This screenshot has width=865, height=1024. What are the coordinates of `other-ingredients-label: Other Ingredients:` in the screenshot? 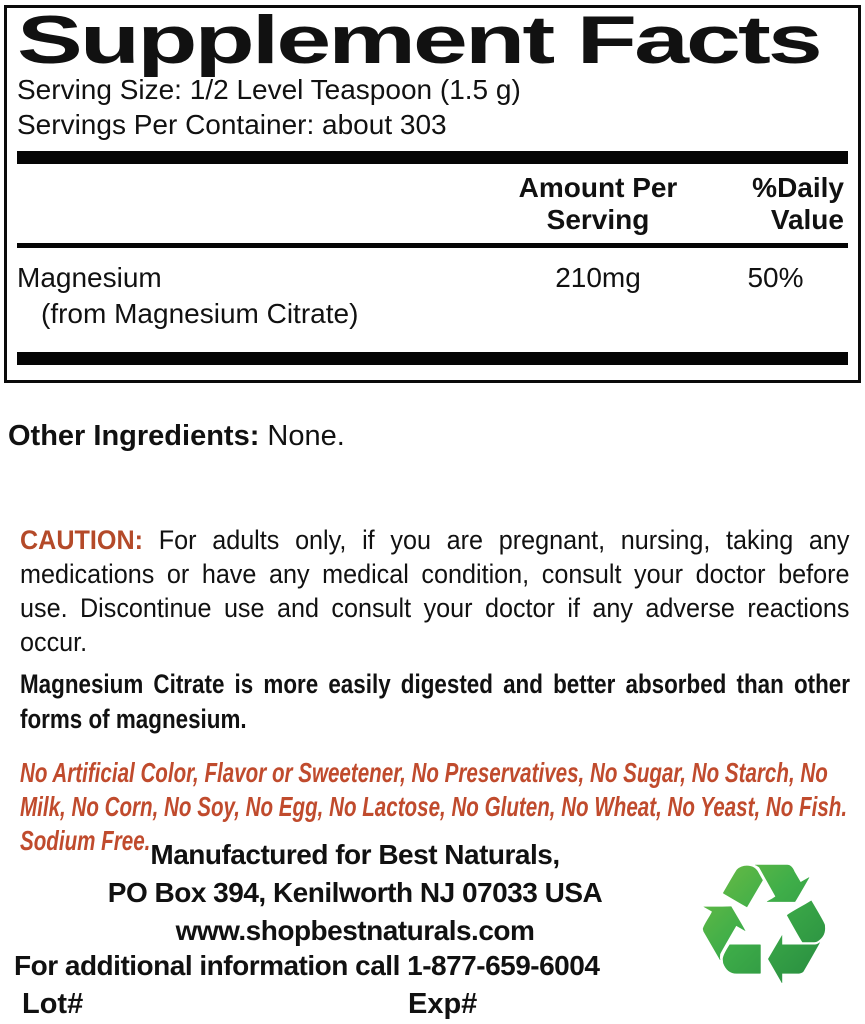 It's located at (134, 436).